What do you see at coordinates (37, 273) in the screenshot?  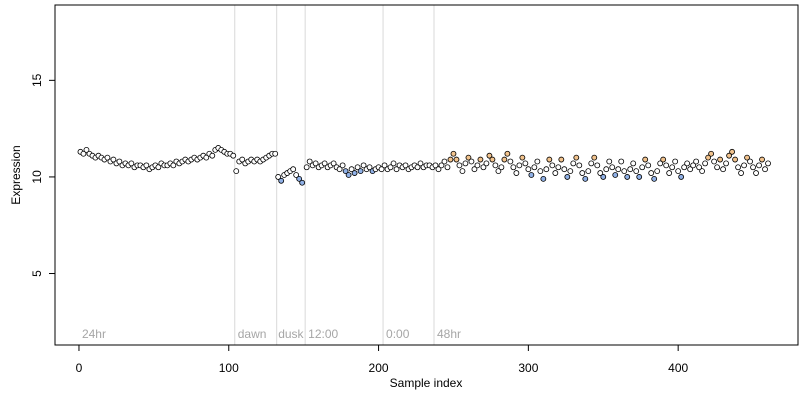 I see `y-tick-label: 5` at bounding box center [37, 273].